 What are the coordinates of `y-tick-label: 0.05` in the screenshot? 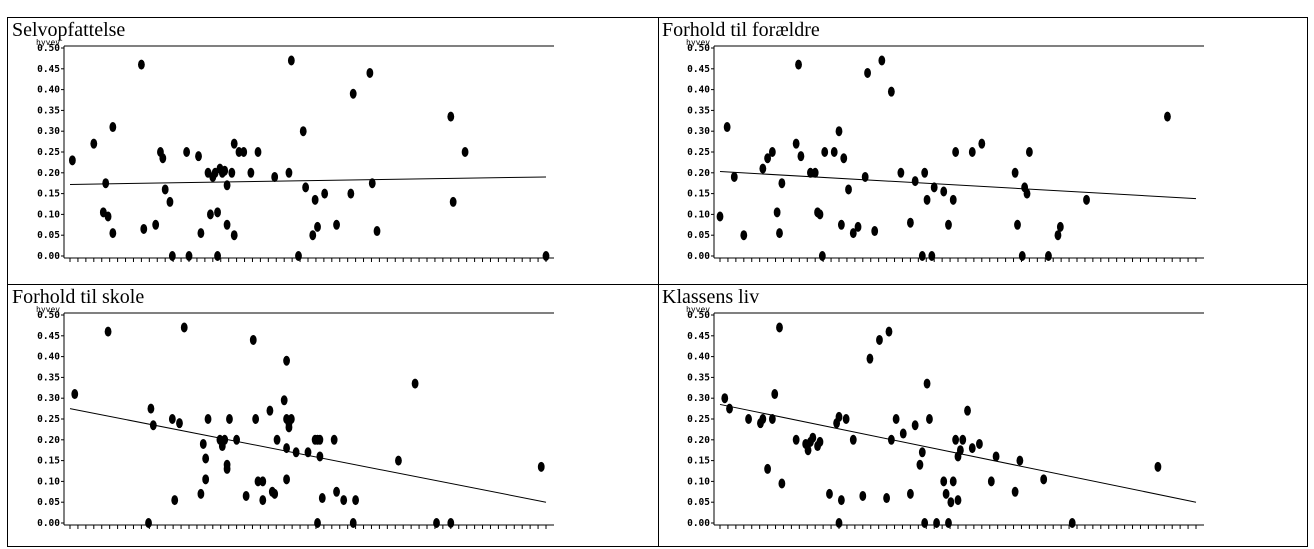 It's located at (698, 235).